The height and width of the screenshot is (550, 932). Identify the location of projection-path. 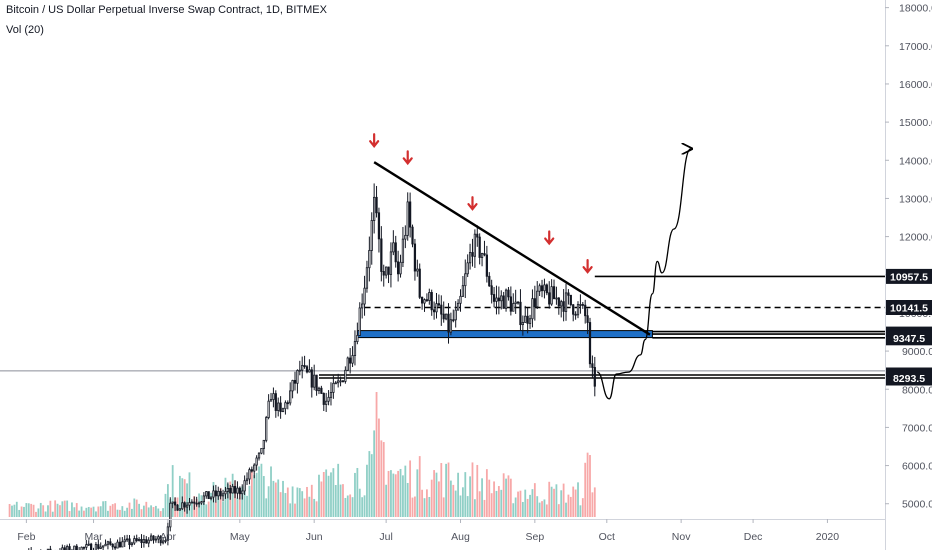
(643, 274).